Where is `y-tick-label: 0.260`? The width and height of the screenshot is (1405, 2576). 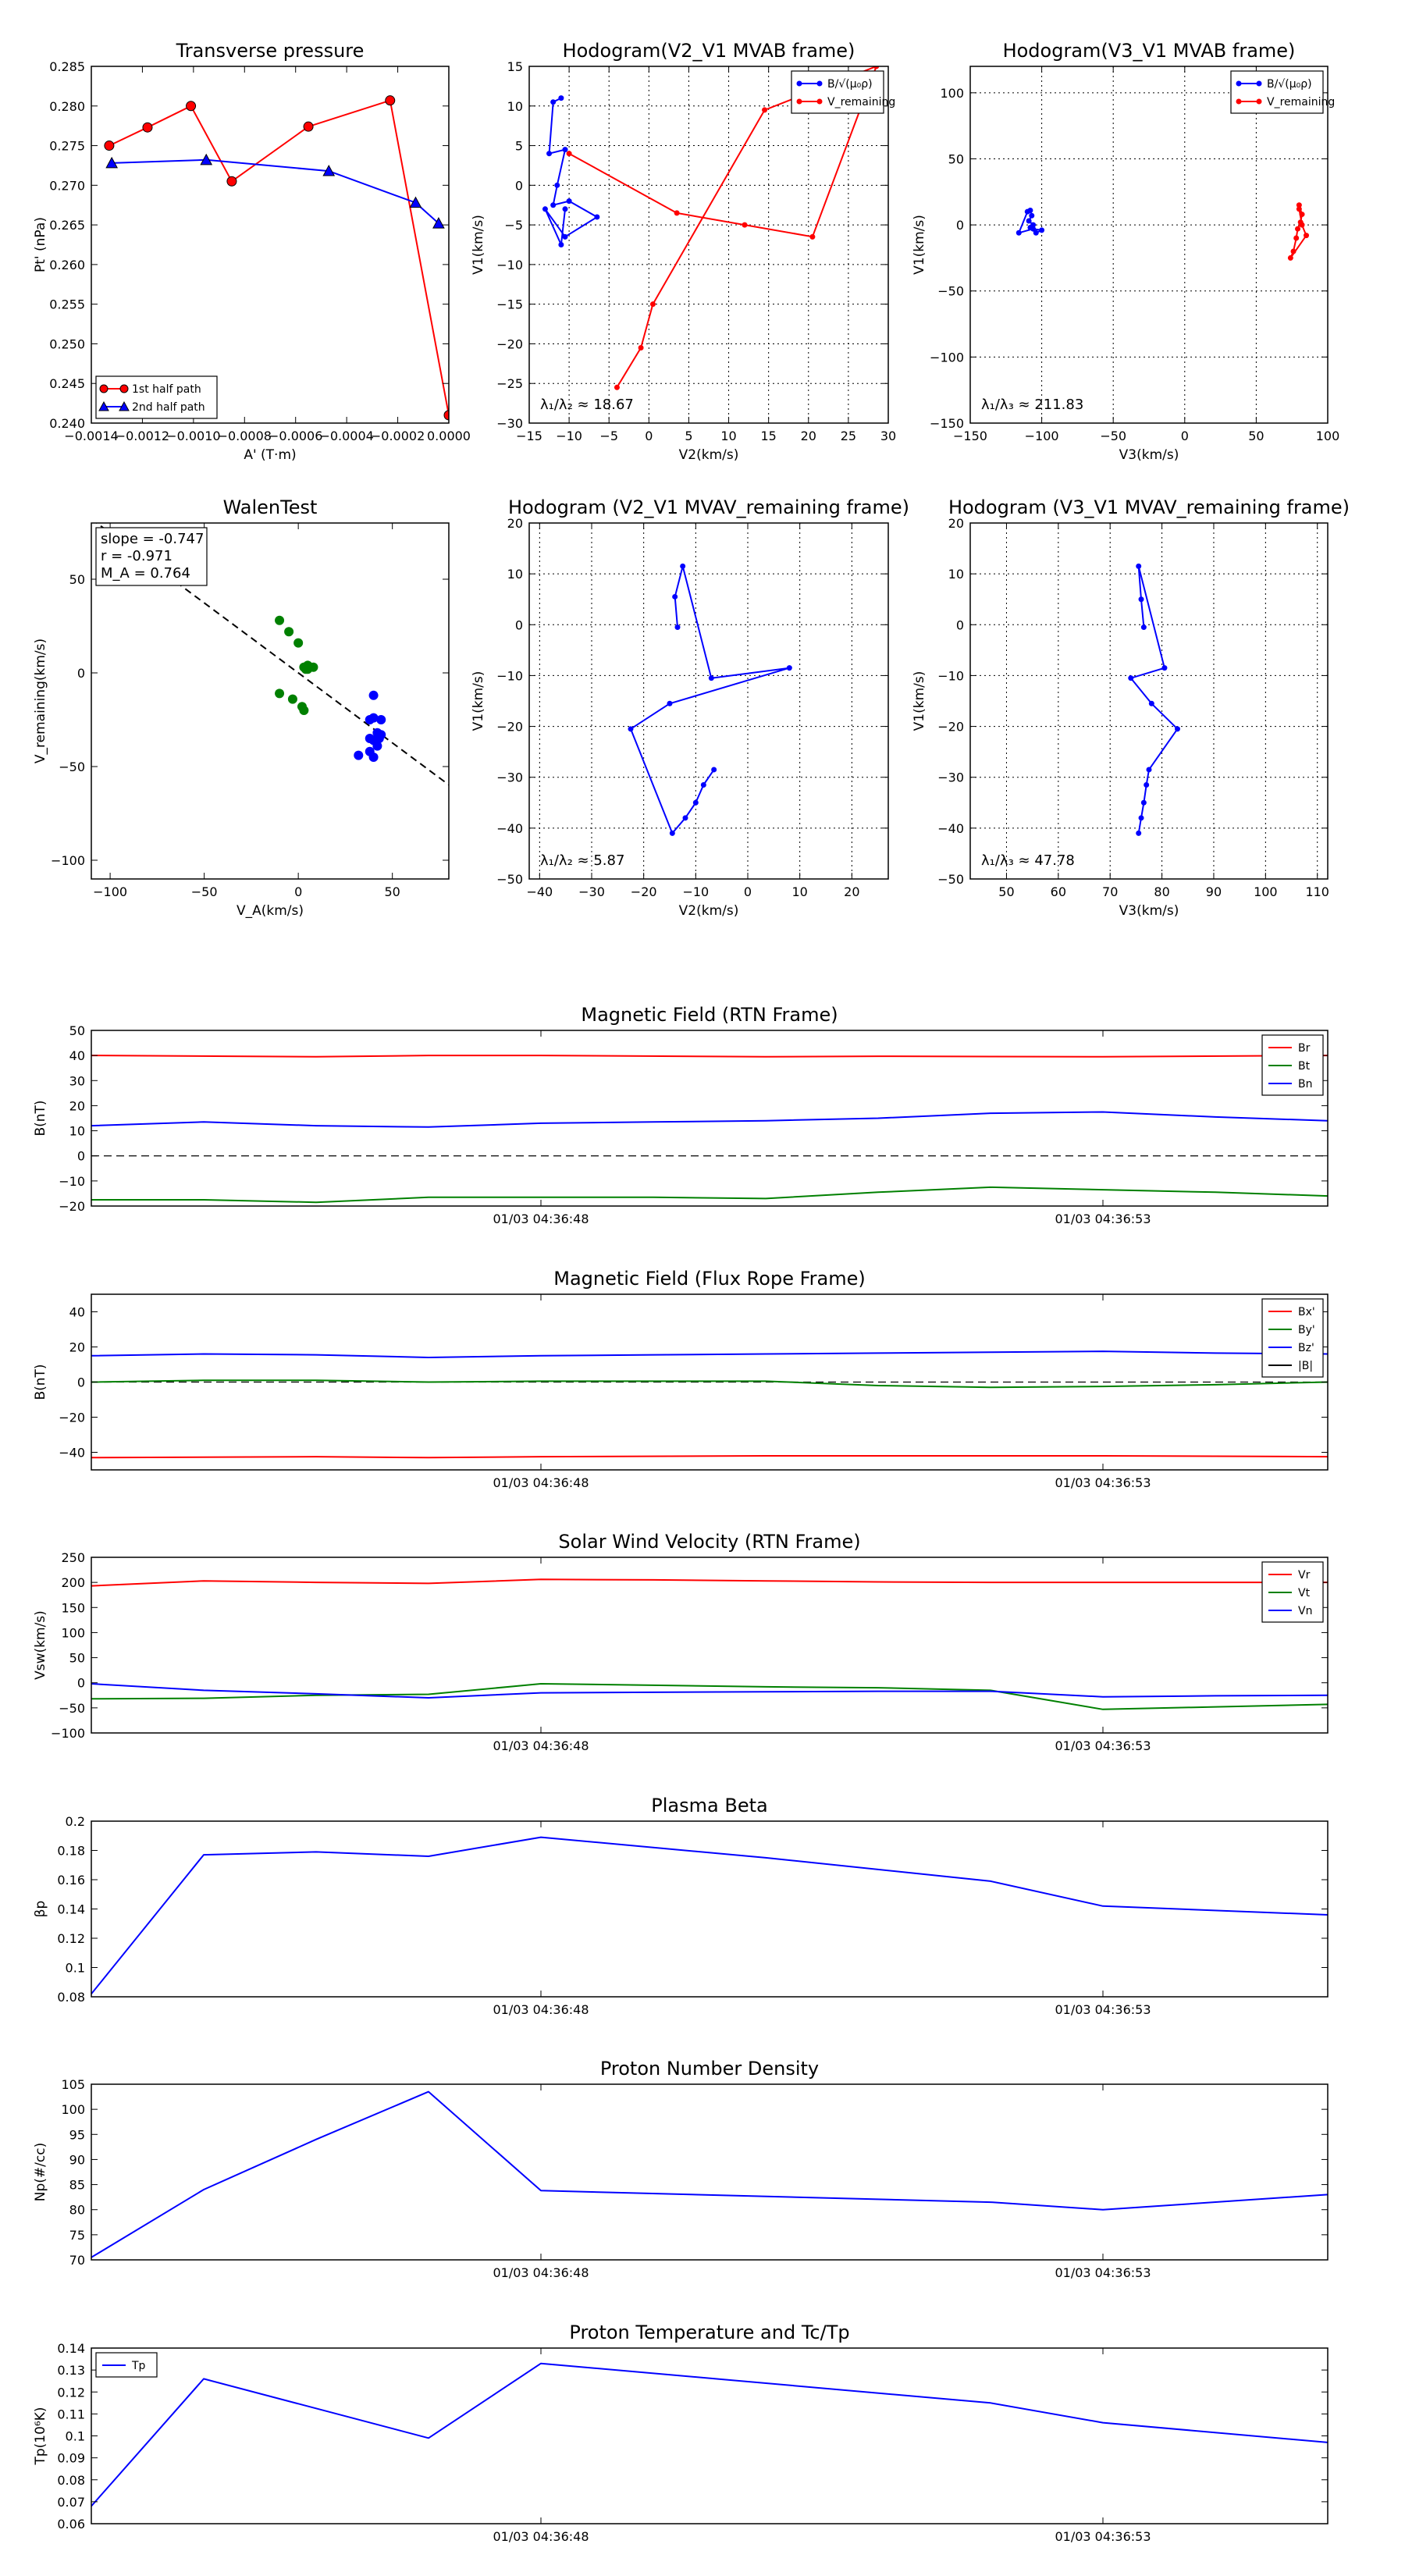 y-tick-label: 0.260 is located at coordinates (67, 265).